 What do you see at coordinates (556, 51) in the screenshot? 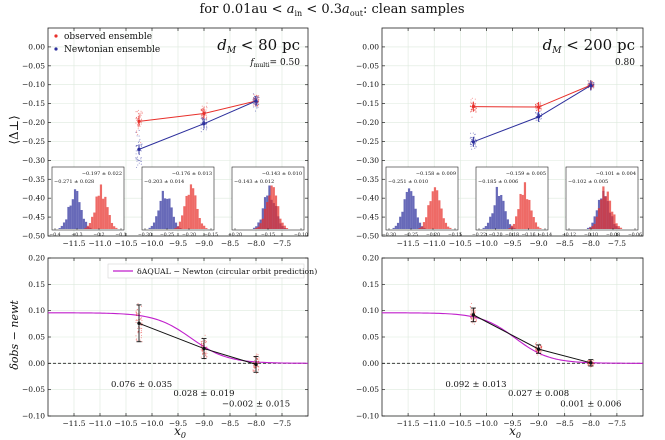
I see `title-sub: M` at bounding box center [556, 51].